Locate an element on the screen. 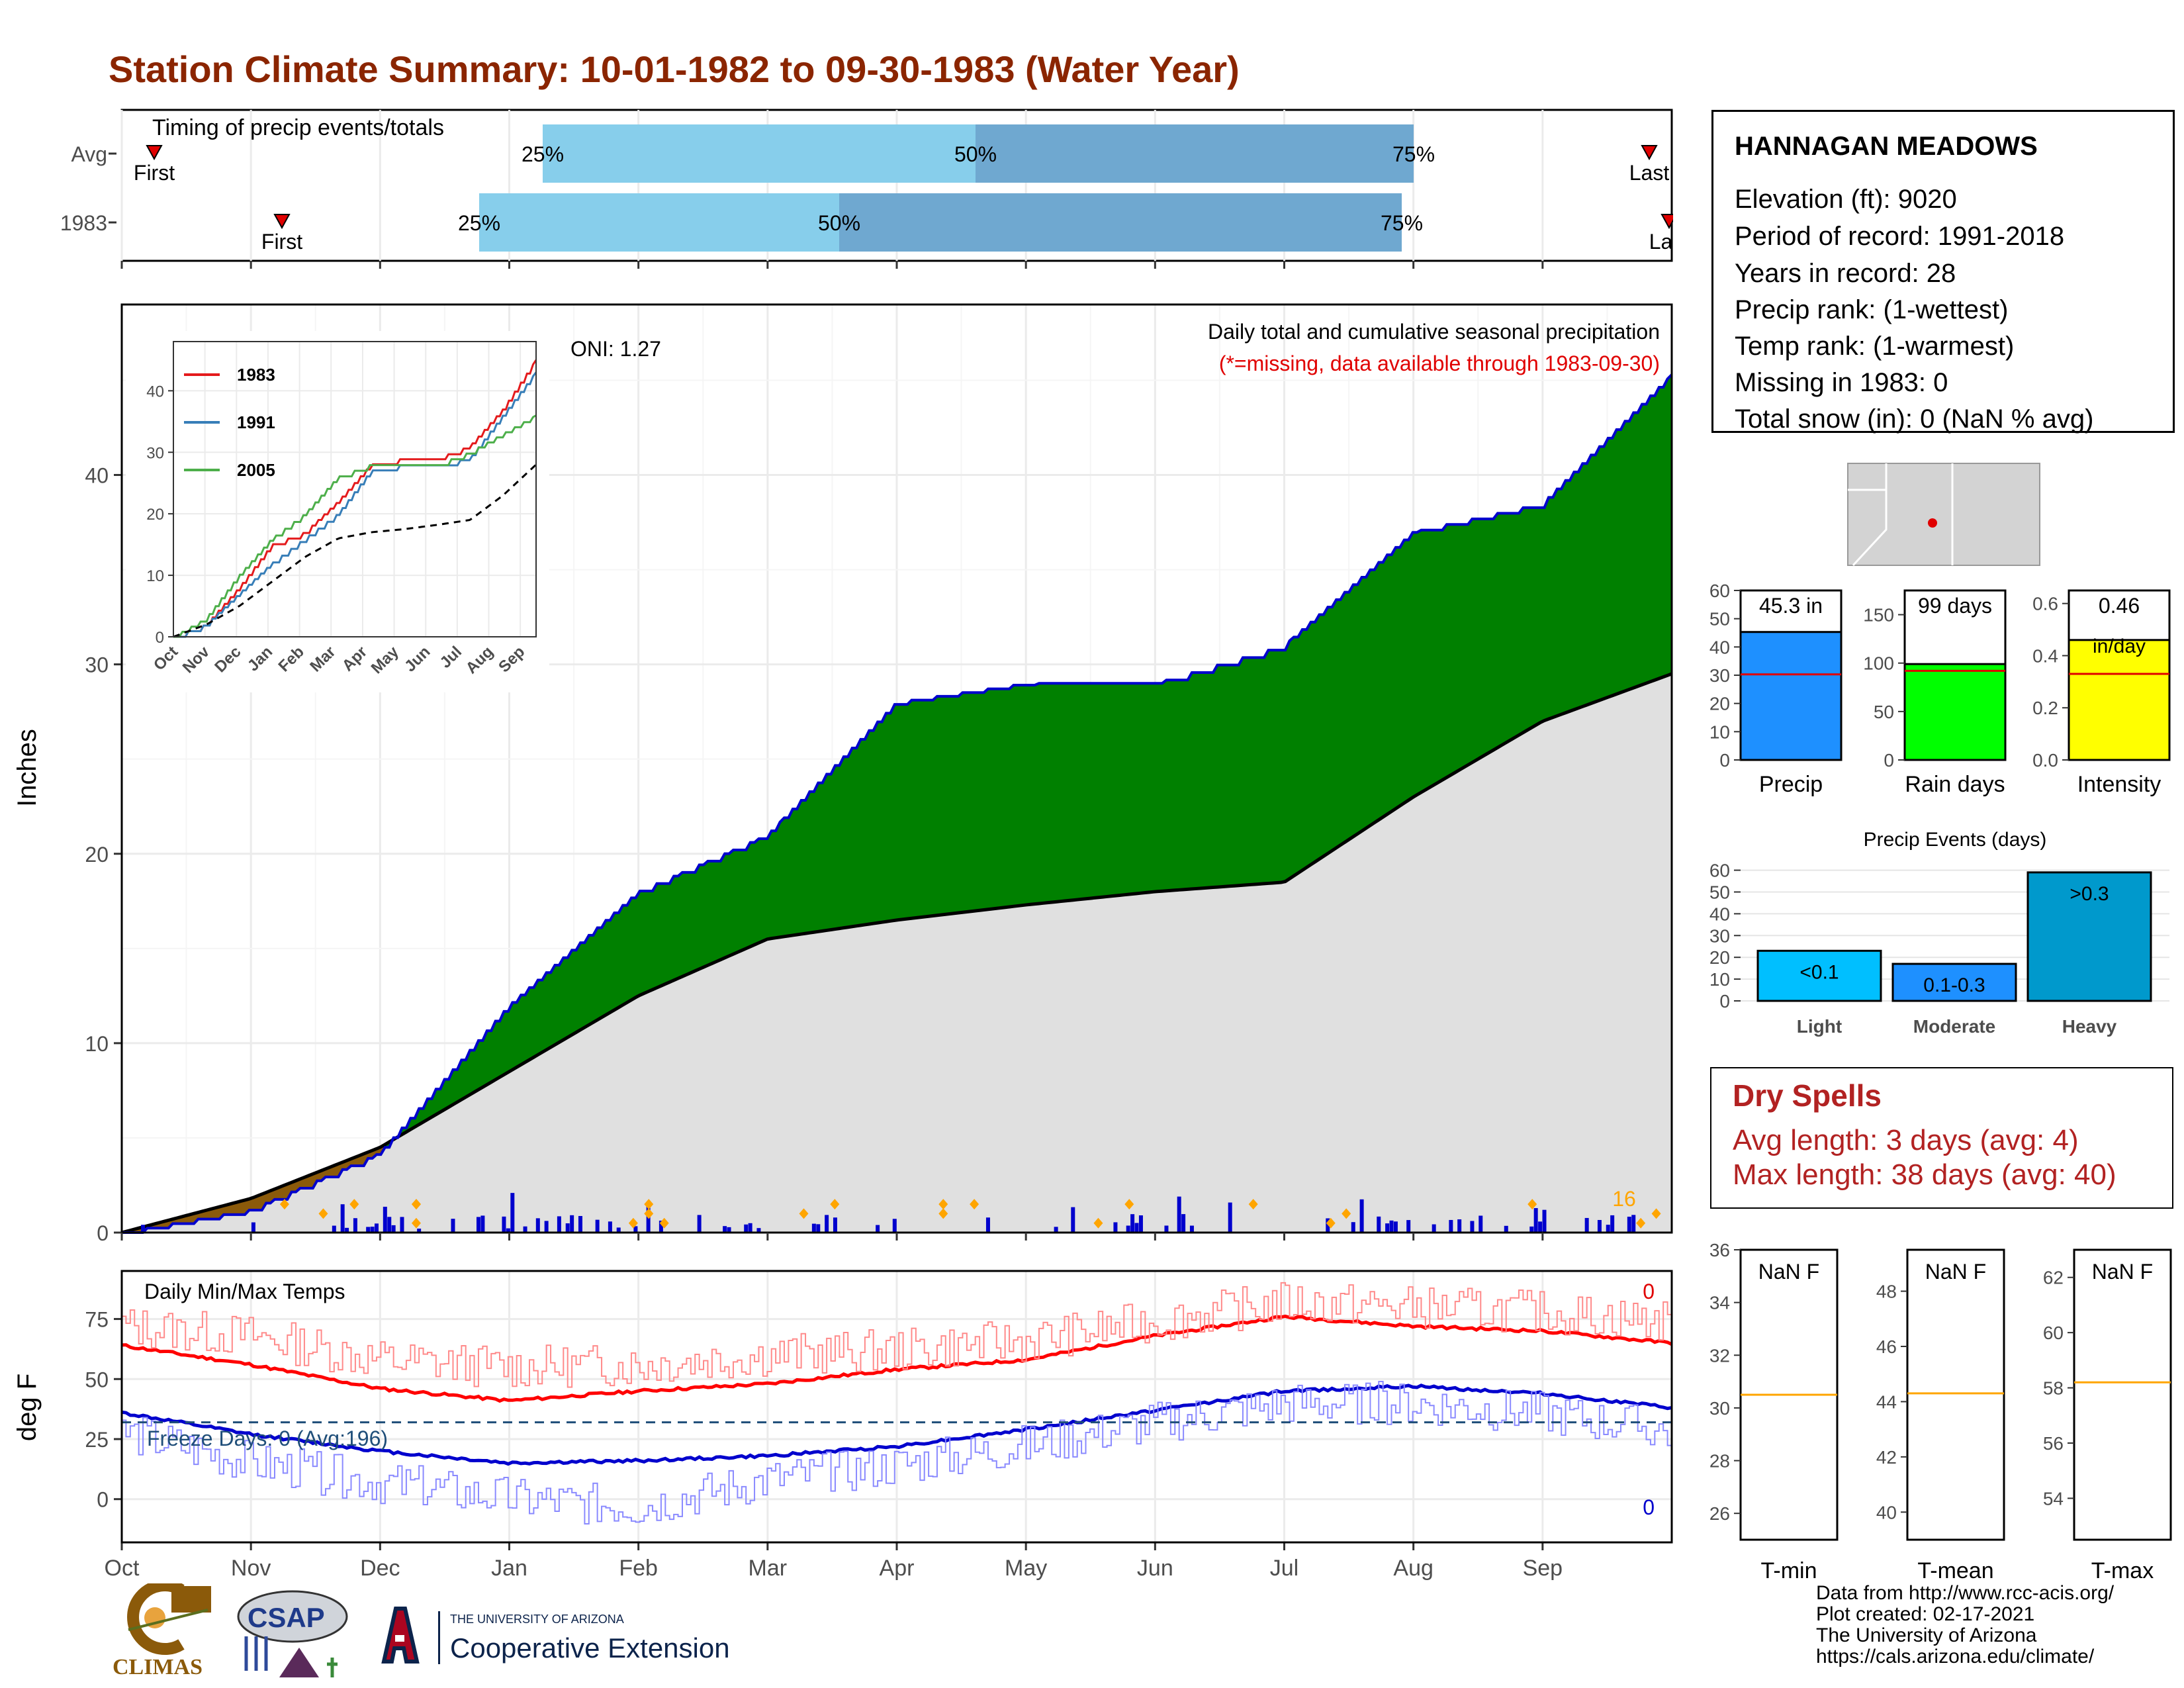 This screenshot has height=1688, width=2184. inset-frame is located at coordinates (355, 489).